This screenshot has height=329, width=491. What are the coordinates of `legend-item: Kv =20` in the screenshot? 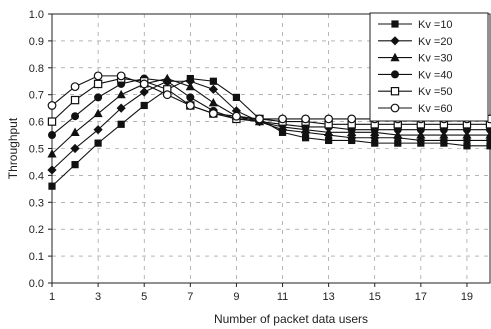 It's located at (415, 42).